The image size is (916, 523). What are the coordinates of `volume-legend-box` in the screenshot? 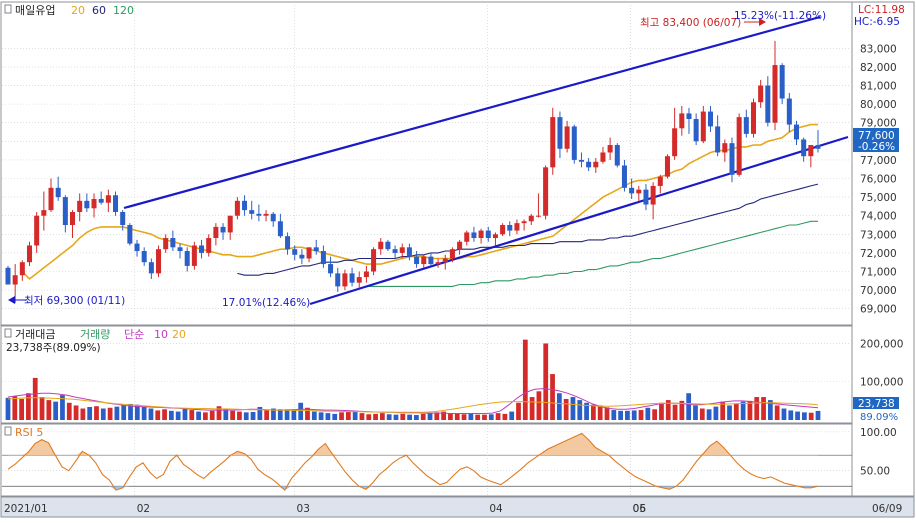 It's located at (8, 333).